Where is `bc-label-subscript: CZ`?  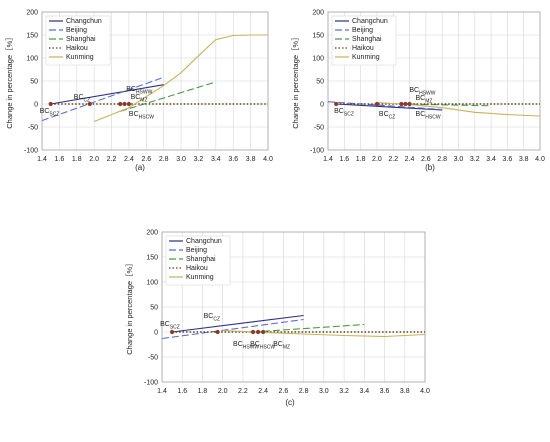 bc-label-subscript: CZ is located at coordinates (87, 101).